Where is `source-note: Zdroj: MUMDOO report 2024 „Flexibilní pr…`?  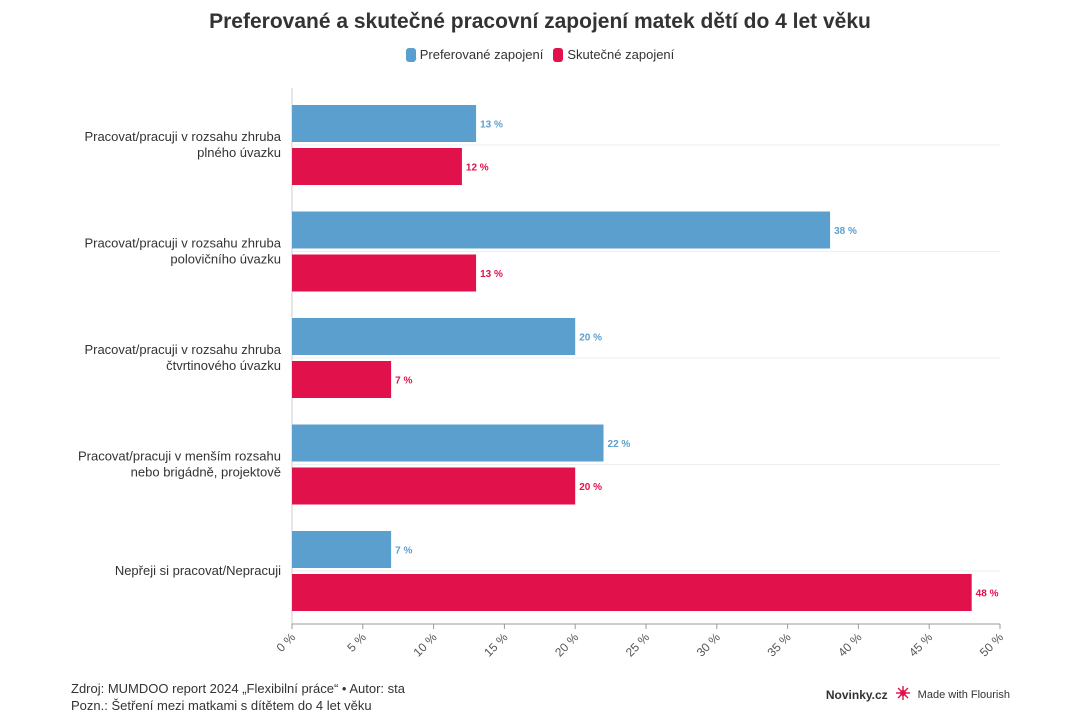 source-note: Zdroj: MUMDOO report 2024 „Flexibilní pr… is located at coordinates (238, 688).